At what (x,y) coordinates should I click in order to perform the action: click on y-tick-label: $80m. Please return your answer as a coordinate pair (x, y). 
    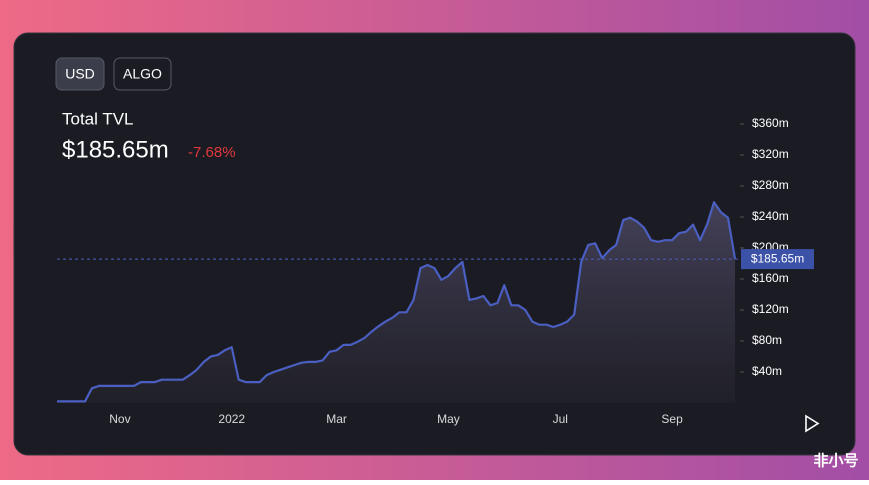
    Looking at the image, I should click on (767, 340).